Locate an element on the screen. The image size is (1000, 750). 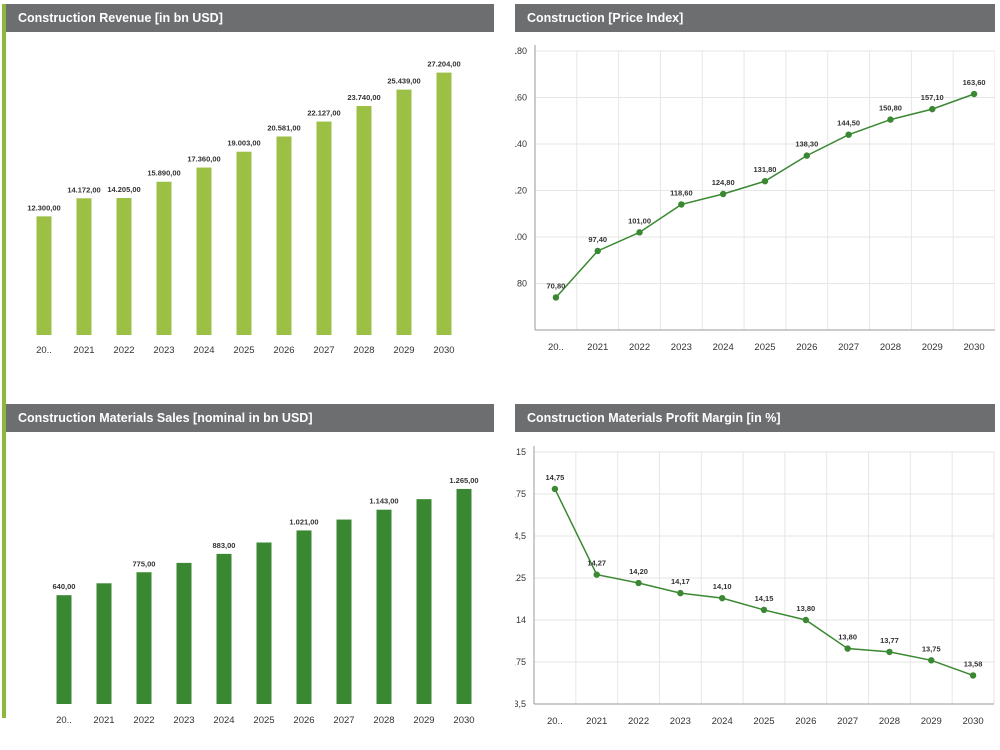
data-label: 19.003,00 is located at coordinates (243, 143).